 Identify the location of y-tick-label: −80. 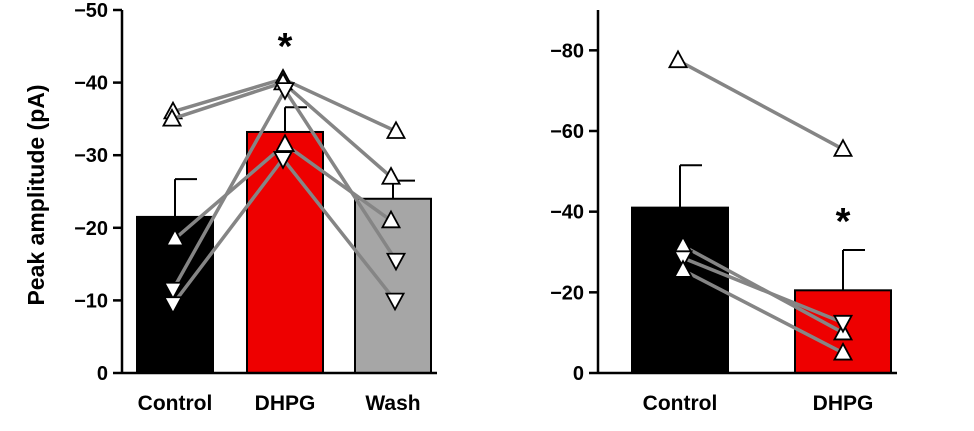
(567, 51).